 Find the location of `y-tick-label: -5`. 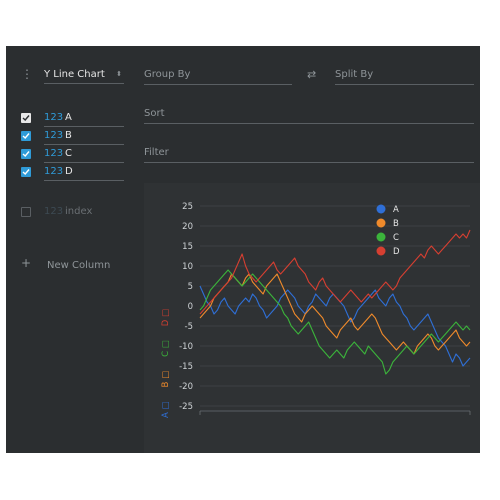

y-tick-label: -5 is located at coordinates (189, 327).